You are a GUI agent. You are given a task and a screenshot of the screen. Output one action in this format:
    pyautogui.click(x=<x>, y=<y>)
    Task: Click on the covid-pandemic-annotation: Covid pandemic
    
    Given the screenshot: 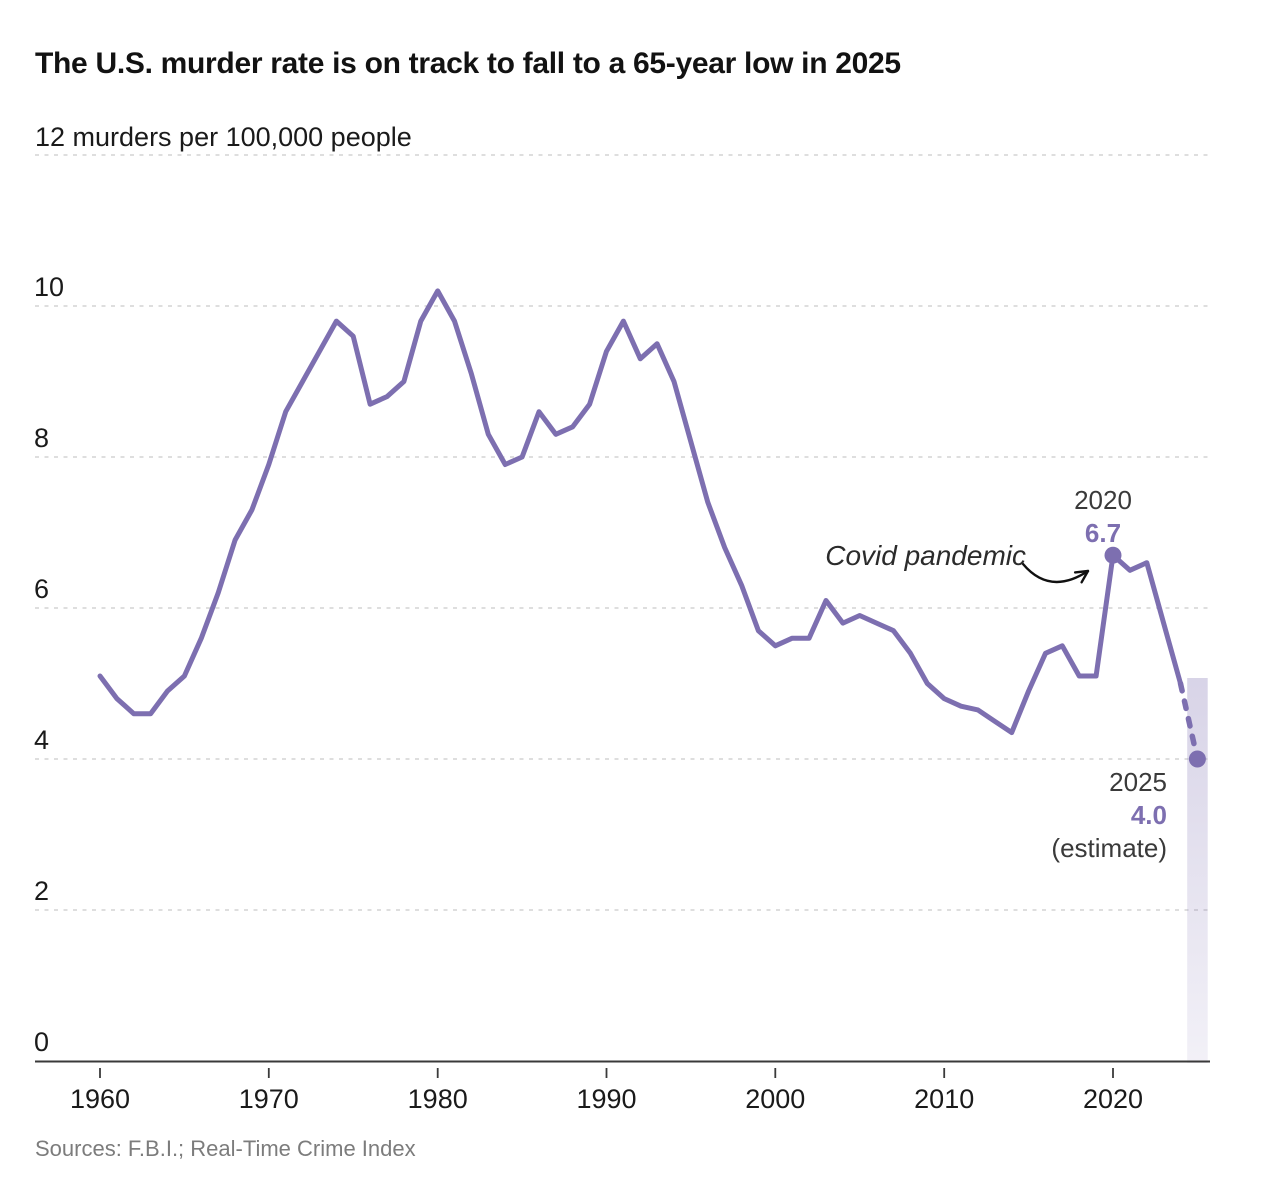 What is the action you would take?
    pyautogui.click(x=925, y=555)
    